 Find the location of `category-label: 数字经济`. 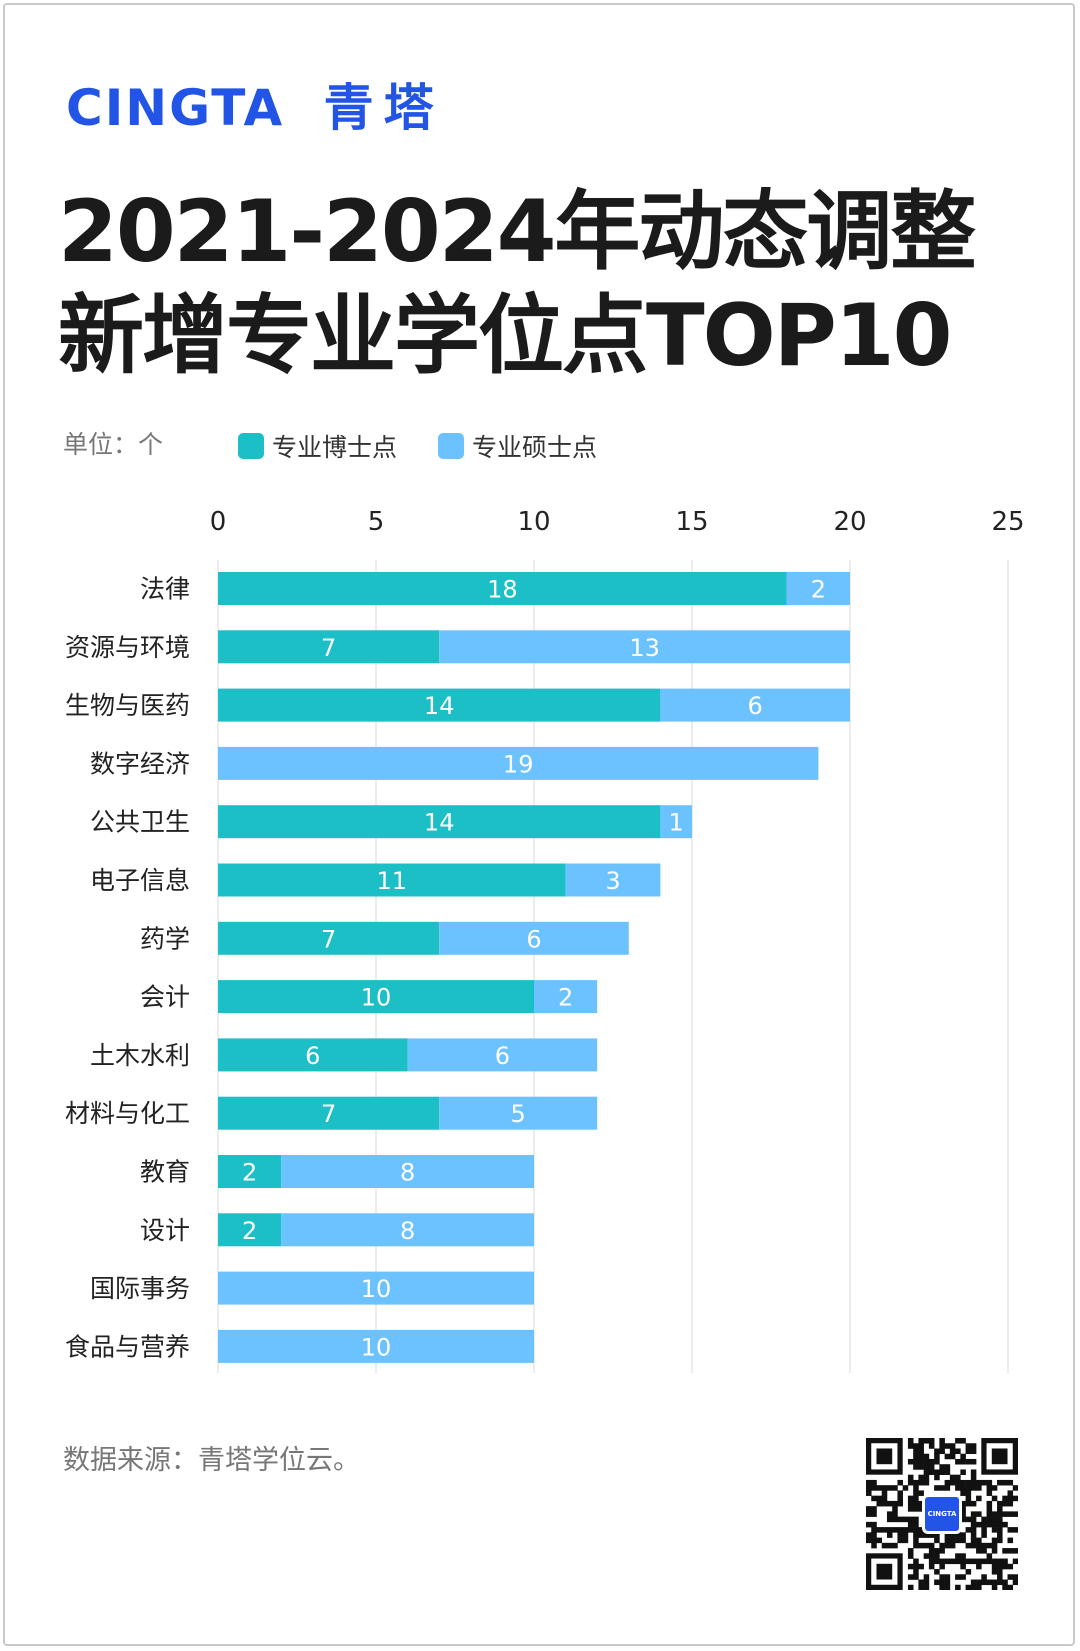

category-label: 数字经济 is located at coordinates (140, 763).